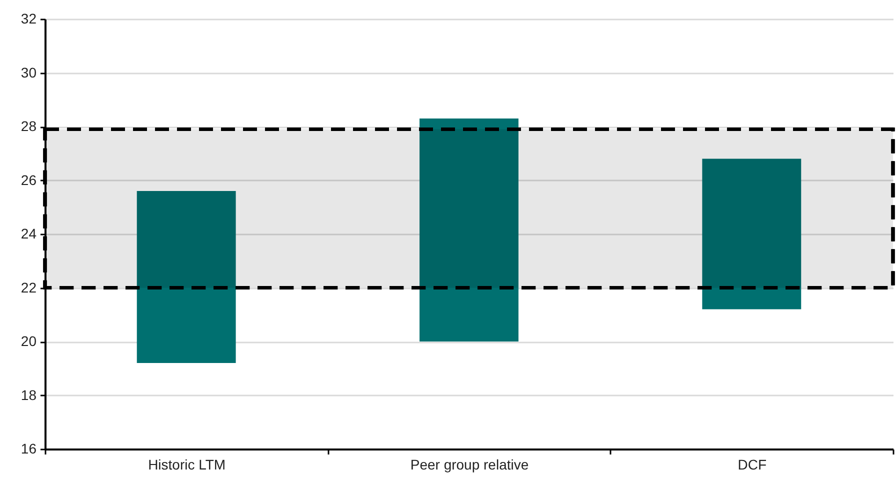  What do you see at coordinates (28, 18) in the screenshot?
I see `y-tick-label: 32` at bounding box center [28, 18].